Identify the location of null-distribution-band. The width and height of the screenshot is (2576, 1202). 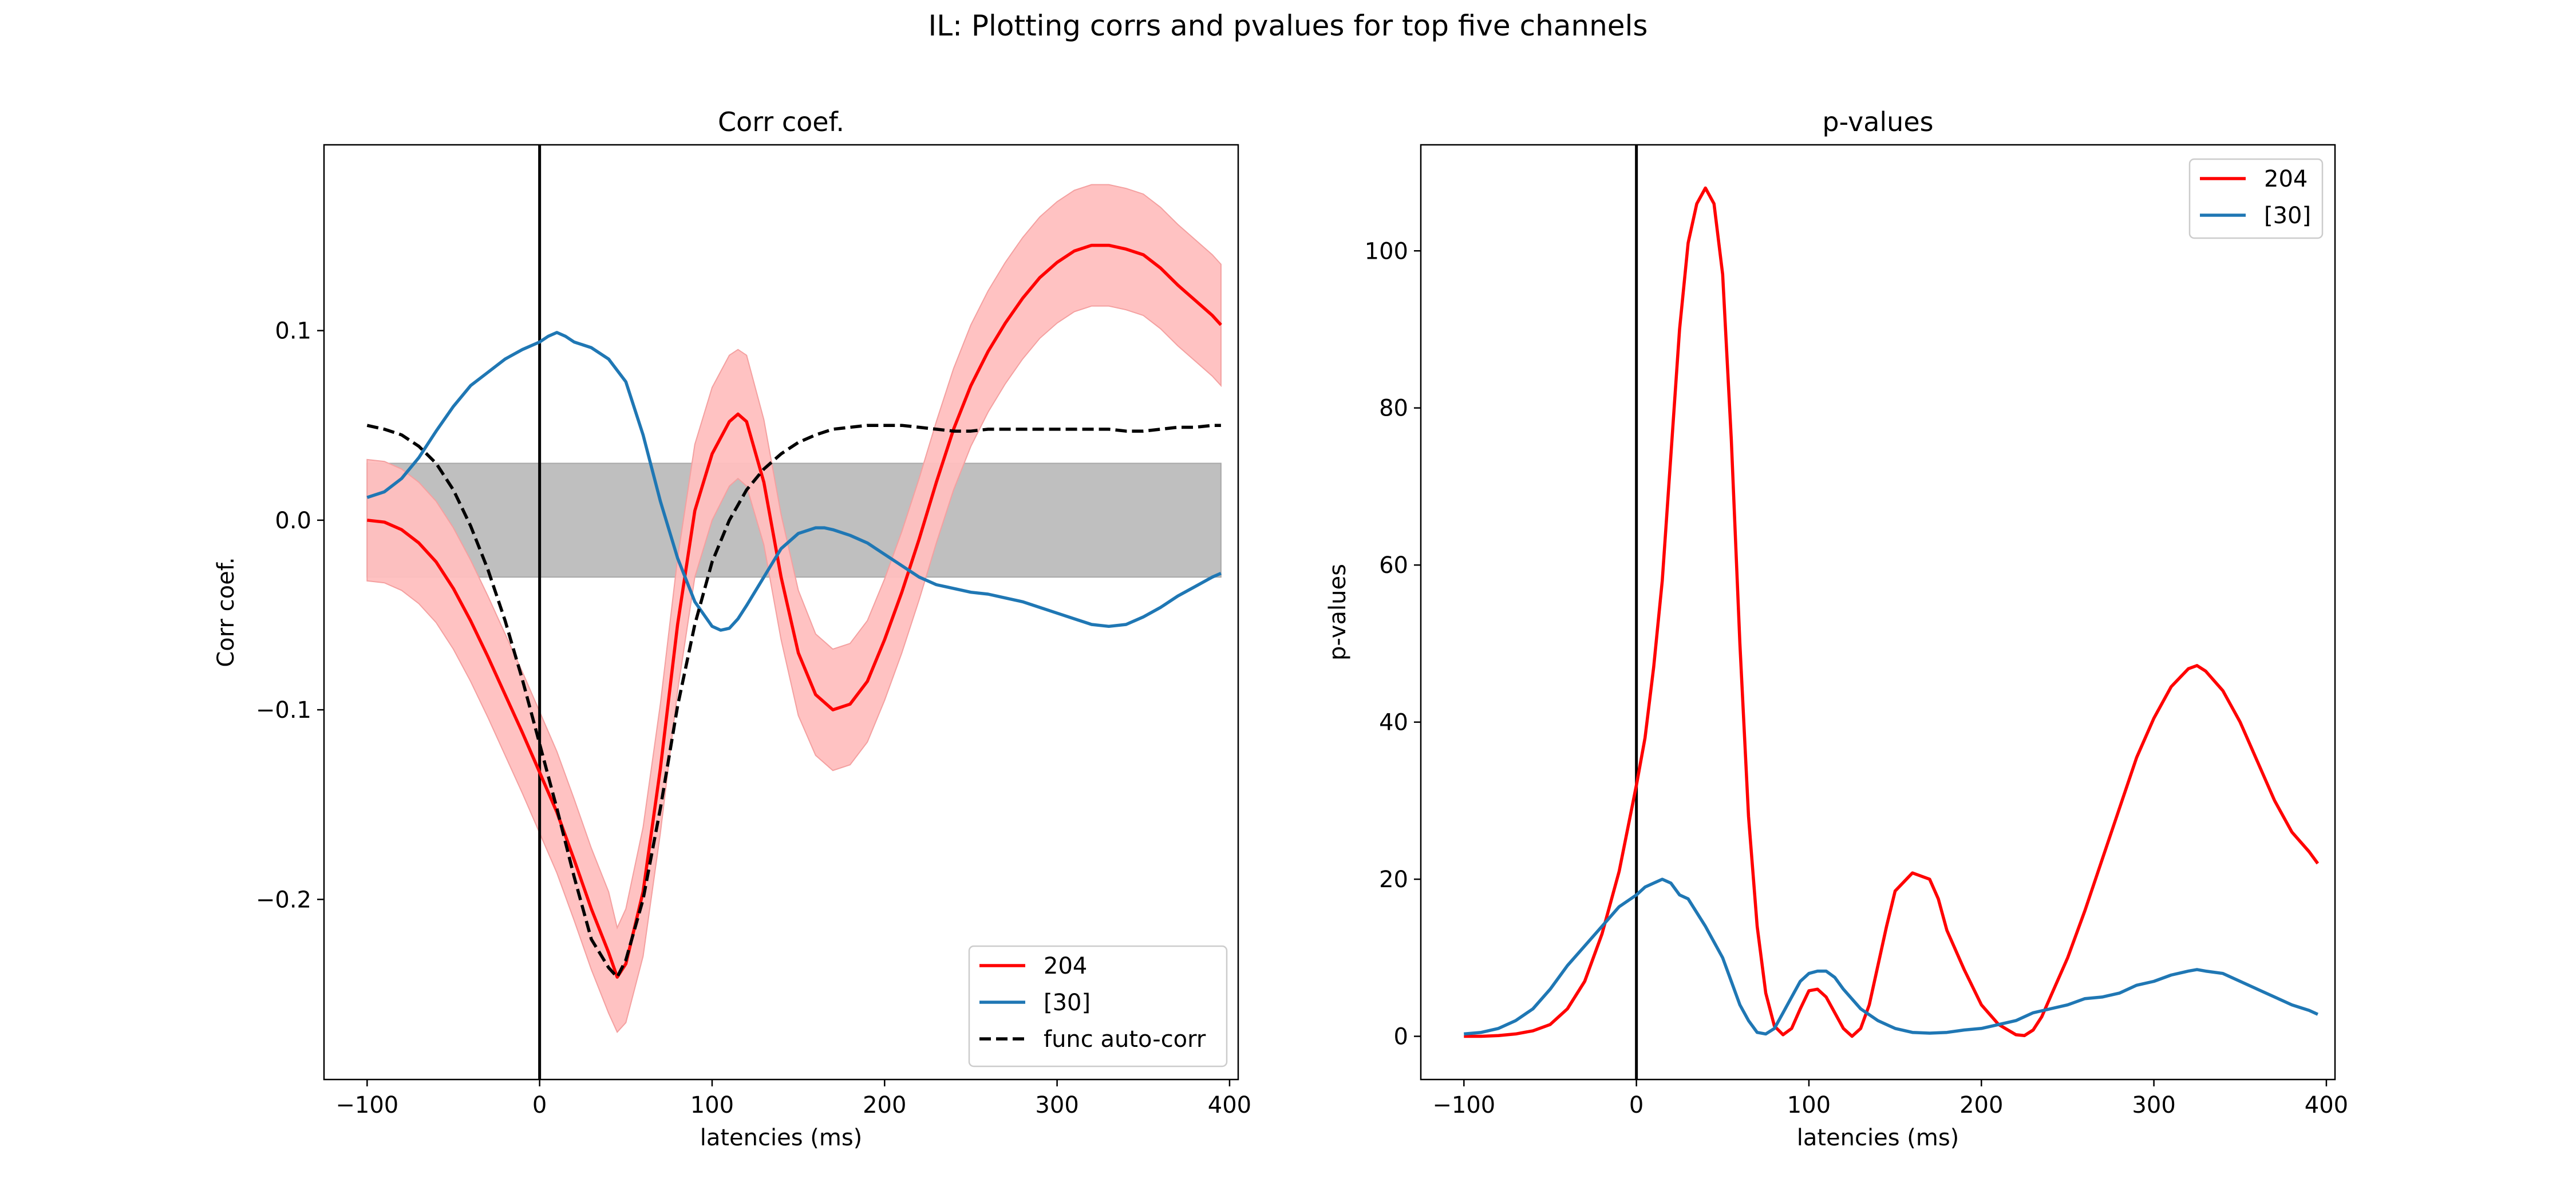
(794, 520).